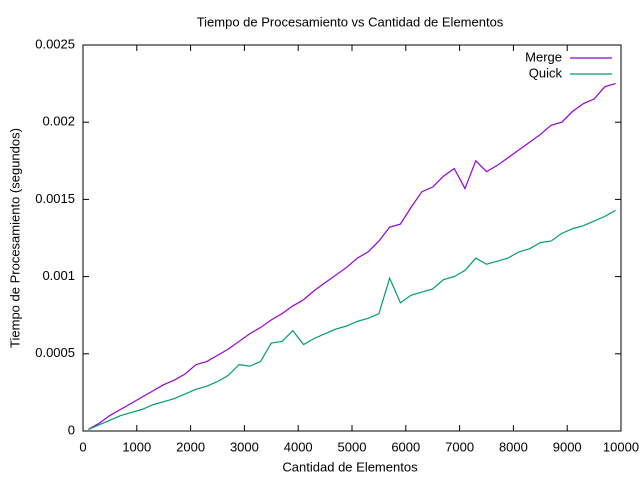 This screenshot has width=640, height=480. What do you see at coordinates (459, 446) in the screenshot?
I see `x-tick-label: 7000` at bounding box center [459, 446].